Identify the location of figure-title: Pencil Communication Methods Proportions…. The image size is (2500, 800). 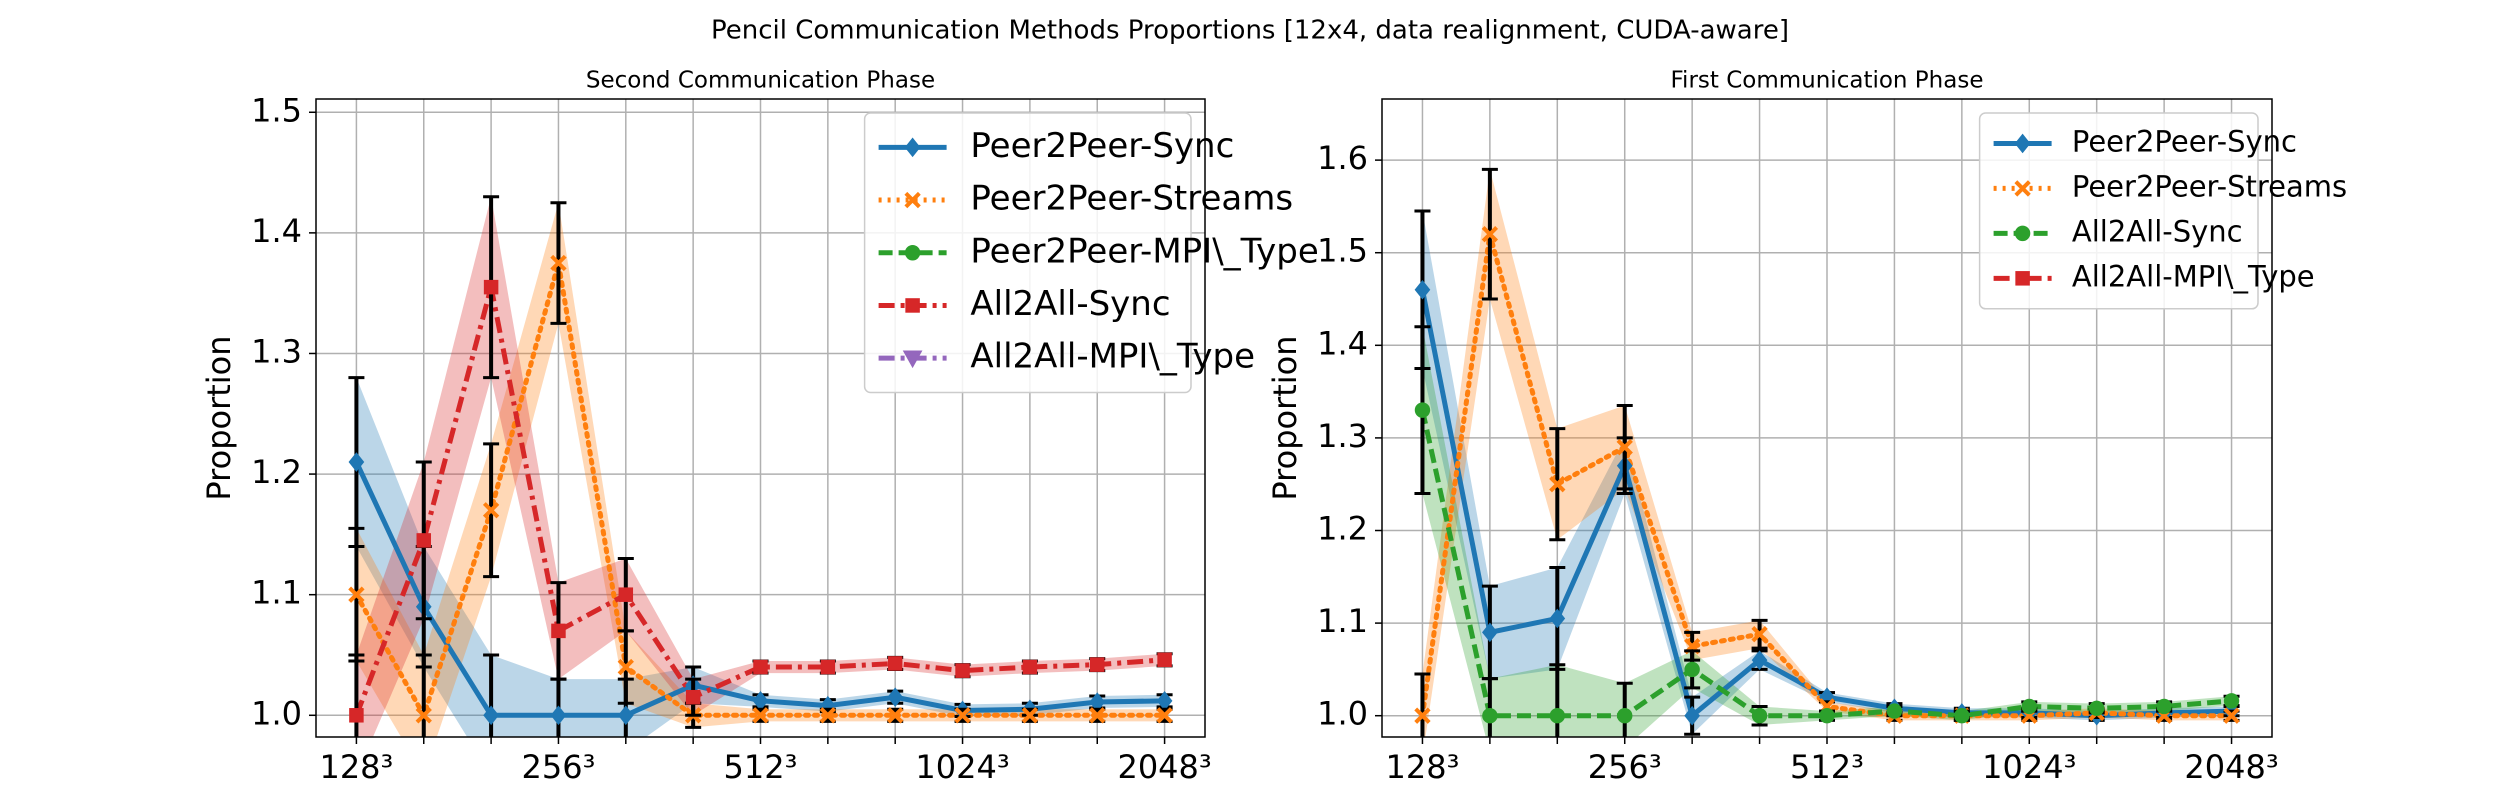
(1250, 31).